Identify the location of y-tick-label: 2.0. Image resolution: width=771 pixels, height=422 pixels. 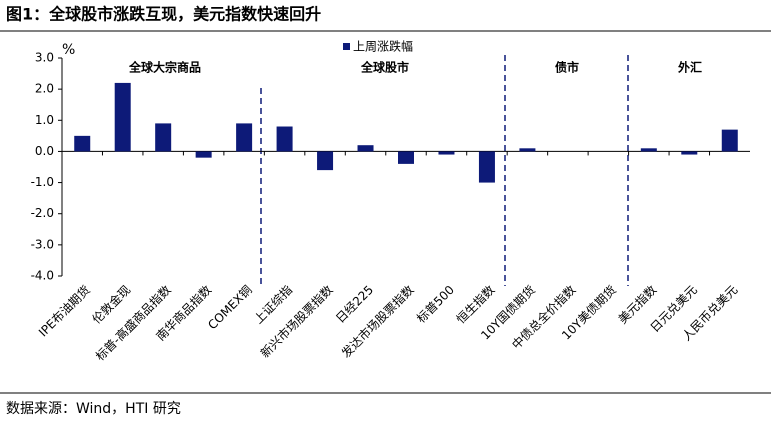
(44, 89).